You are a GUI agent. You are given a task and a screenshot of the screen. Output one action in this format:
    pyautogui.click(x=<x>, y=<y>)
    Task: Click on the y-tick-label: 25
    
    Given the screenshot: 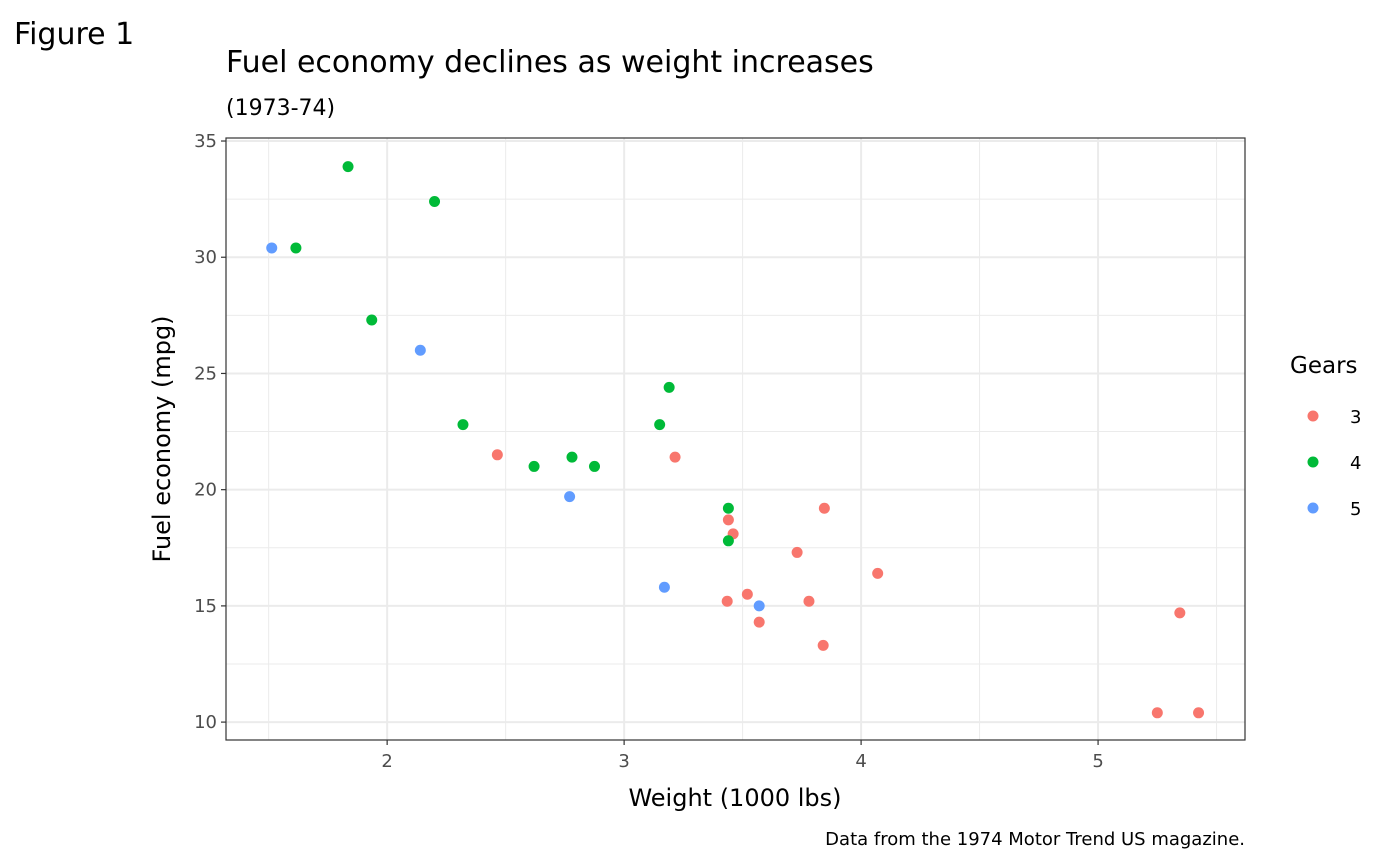 What is the action you would take?
    pyautogui.click(x=205, y=373)
    